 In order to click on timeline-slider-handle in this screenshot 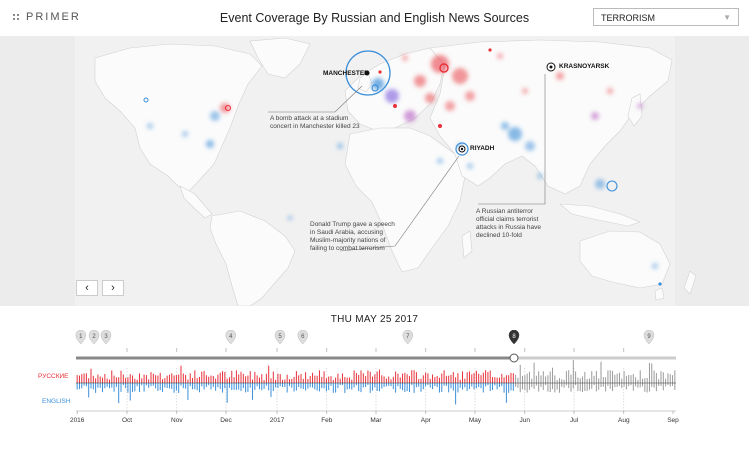, I will do `click(514, 358)`.